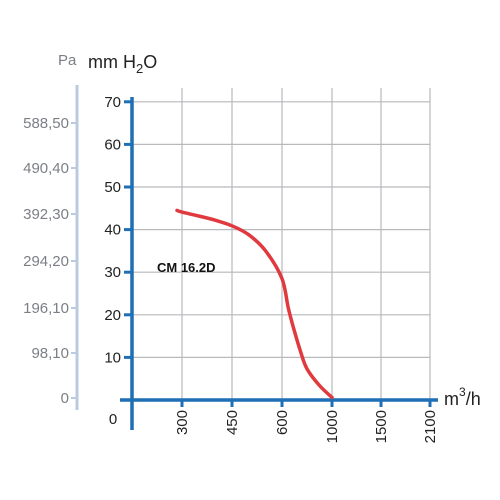  What do you see at coordinates (65, 398) in the screenshot?
I see `pa-tick-label: 0` at bounding box center [65, 398].